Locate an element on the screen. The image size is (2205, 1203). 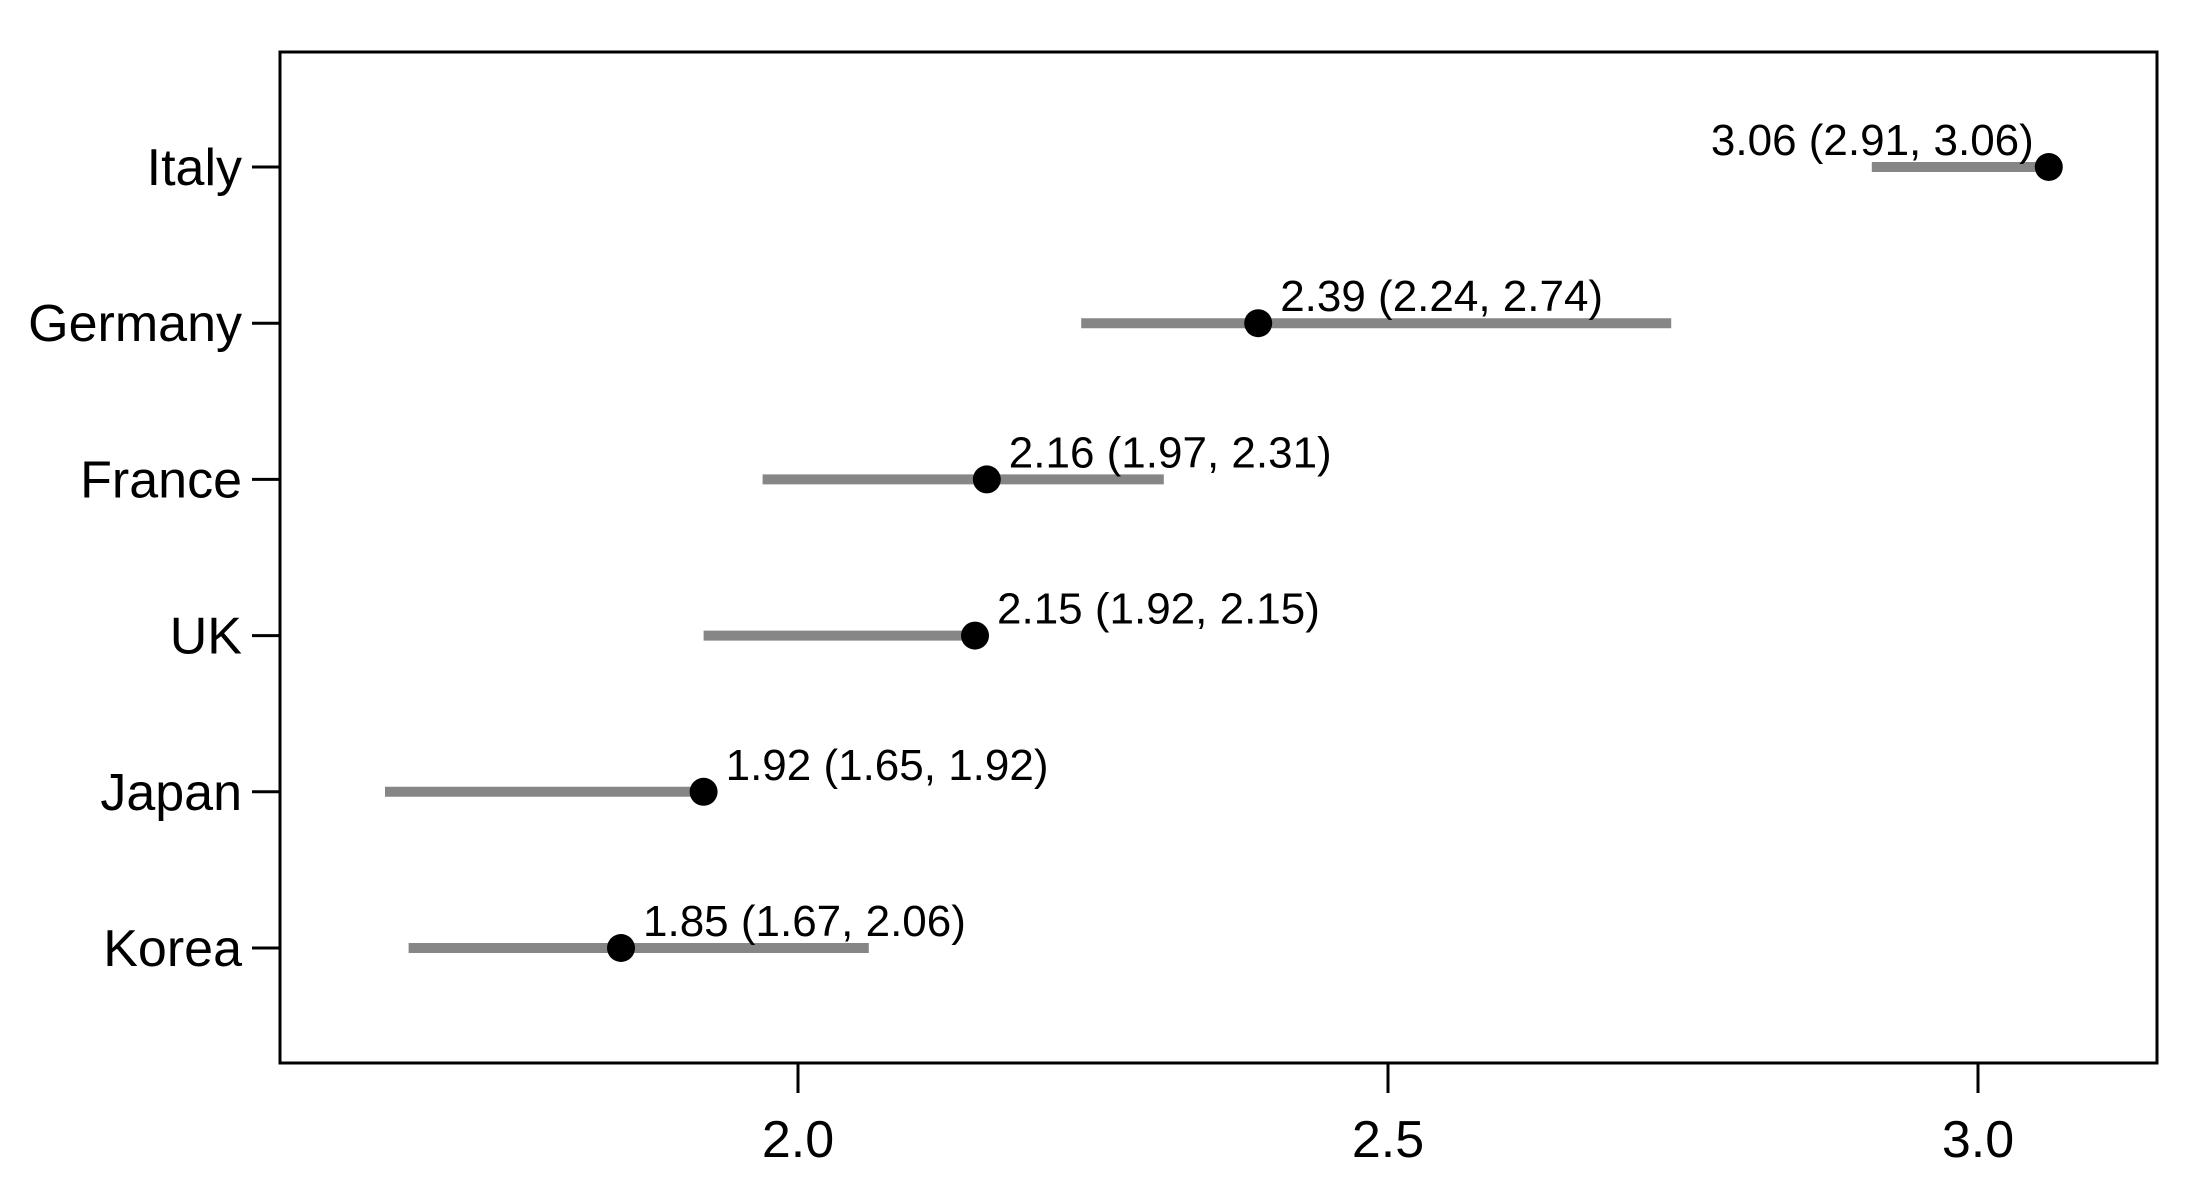
x-axis-tick-label: 2.5 is located at coordinates (1388, 1140).